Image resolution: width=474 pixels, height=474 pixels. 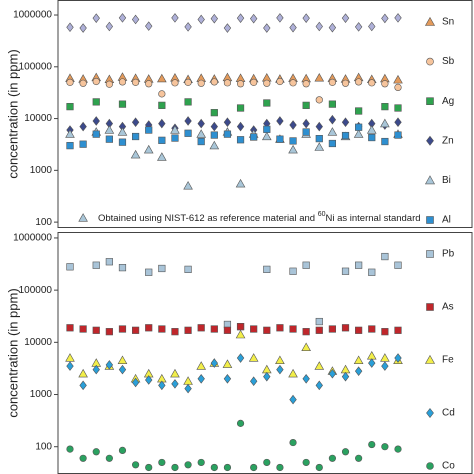 What do you see at coordinates (448, 413) in the screenshot?
I see `legend-label: Cd` at bounding box center [448, 413].